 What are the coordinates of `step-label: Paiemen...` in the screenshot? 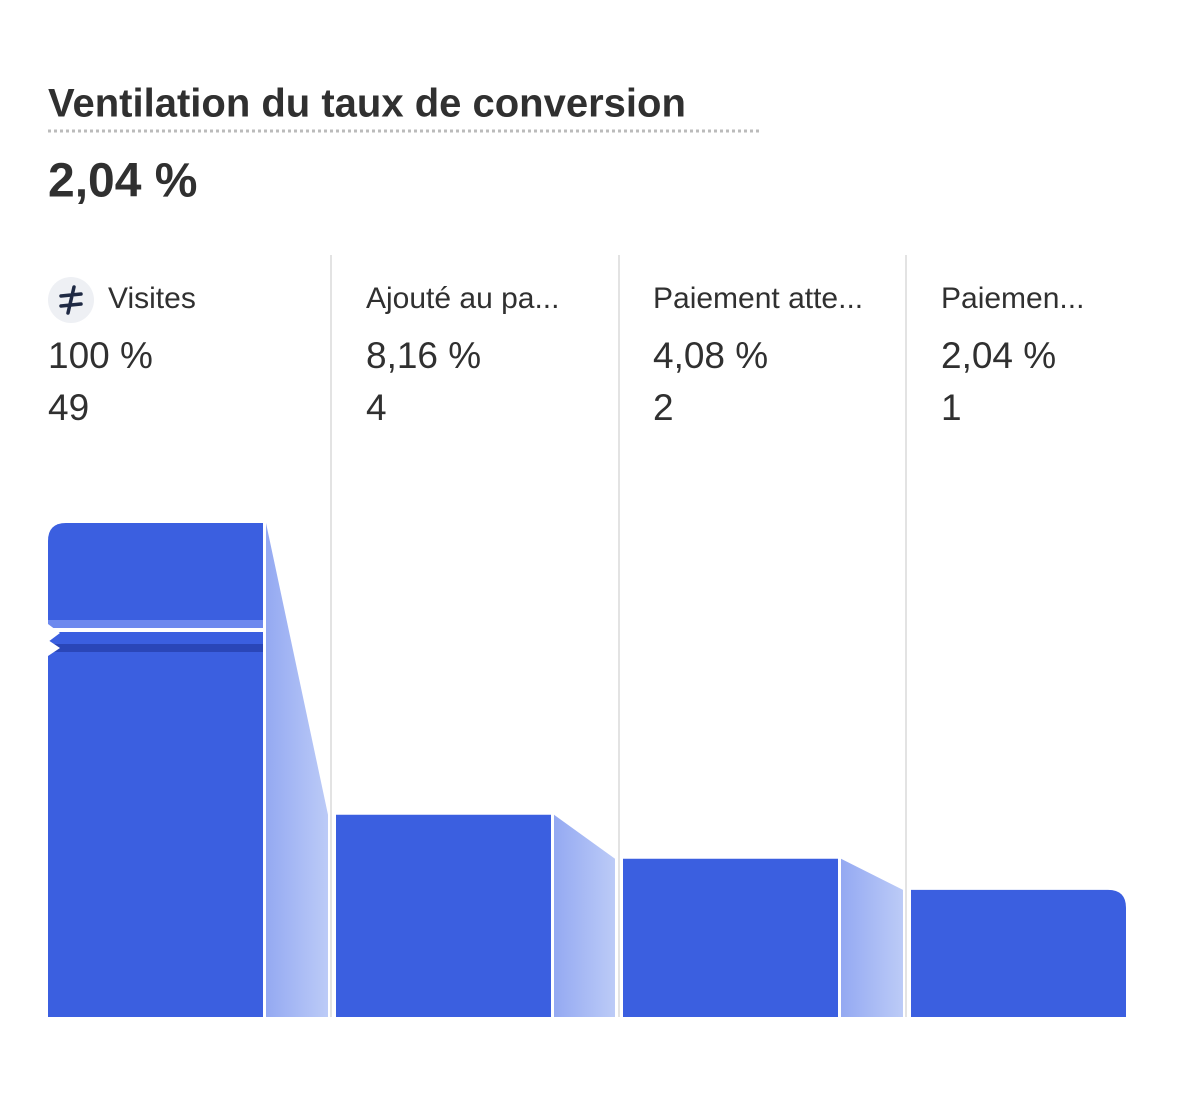 It's located at (1012, 298).